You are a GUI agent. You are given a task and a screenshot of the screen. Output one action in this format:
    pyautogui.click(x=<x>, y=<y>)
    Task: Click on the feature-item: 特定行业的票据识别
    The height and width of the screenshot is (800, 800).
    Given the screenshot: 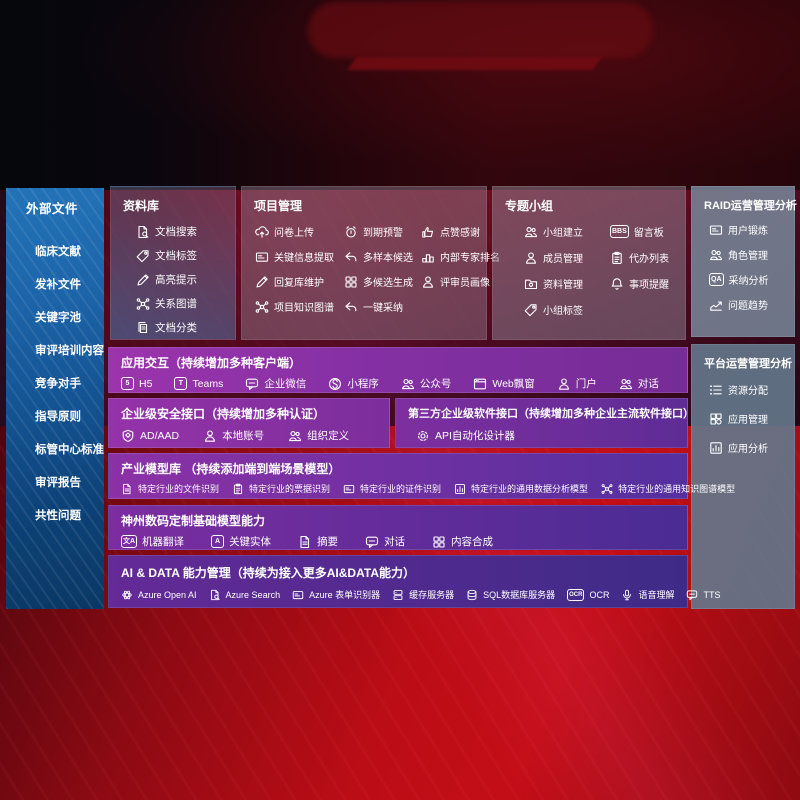 What is the action you would take?
    pyautogui.click(x=281, y=488)
    